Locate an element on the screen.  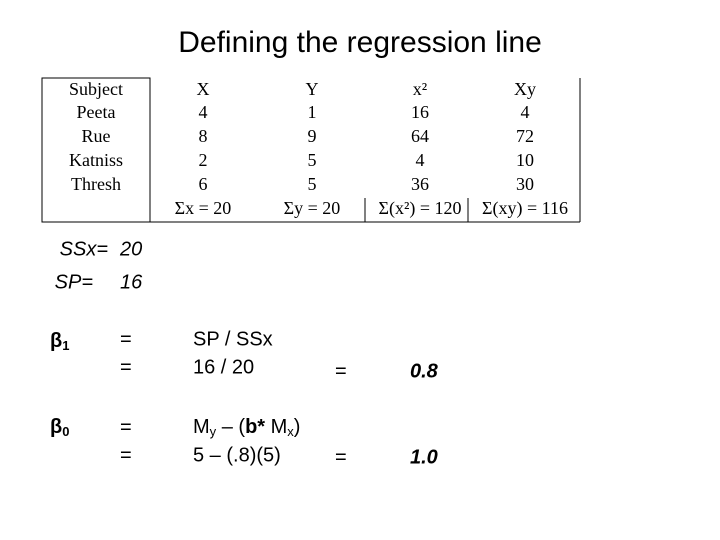
ssx-label: SSx= is located at coordinates (84, 249).